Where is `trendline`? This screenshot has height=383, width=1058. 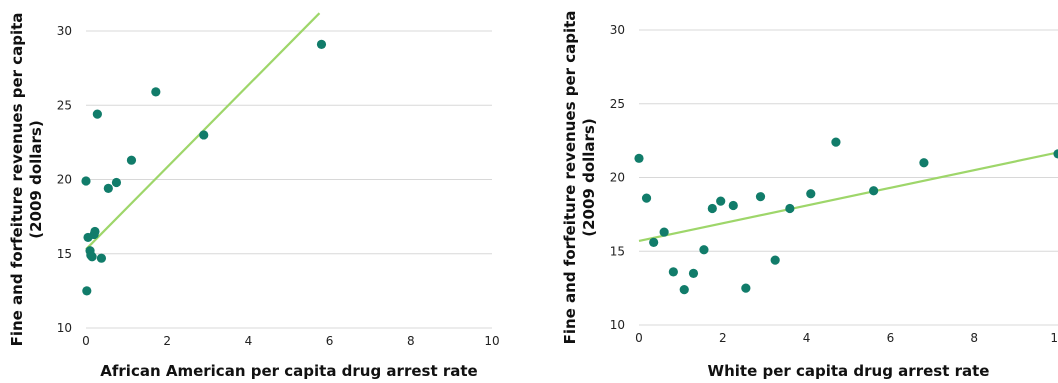 trendline is located at coordinates (848, 197).